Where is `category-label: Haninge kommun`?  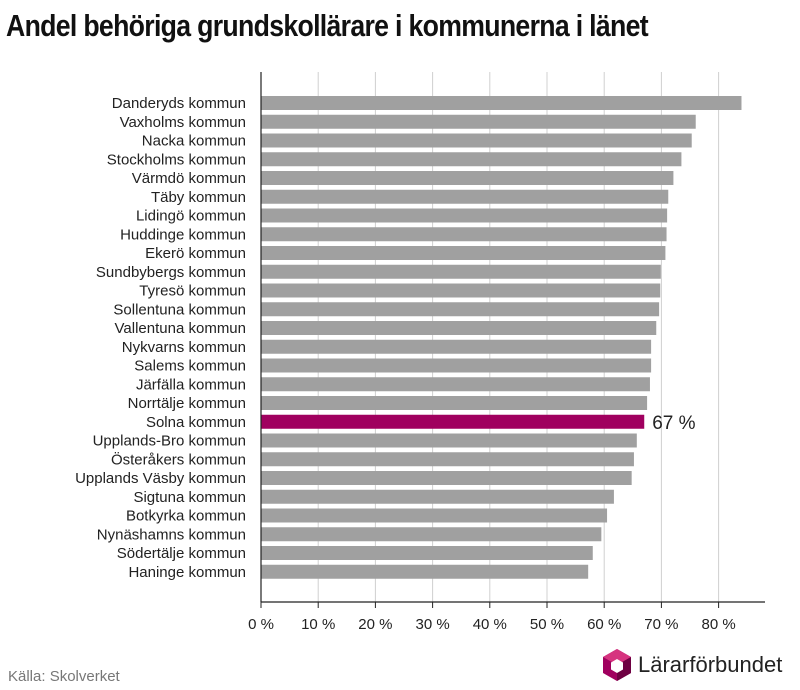 category-label: Haninge kommun is located at coordinates (187, 572).